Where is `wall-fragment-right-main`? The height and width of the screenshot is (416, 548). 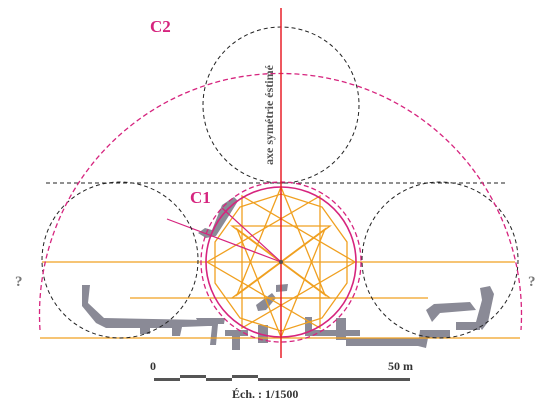 wall-fragment-right-main is located at coordinates (383, 342).